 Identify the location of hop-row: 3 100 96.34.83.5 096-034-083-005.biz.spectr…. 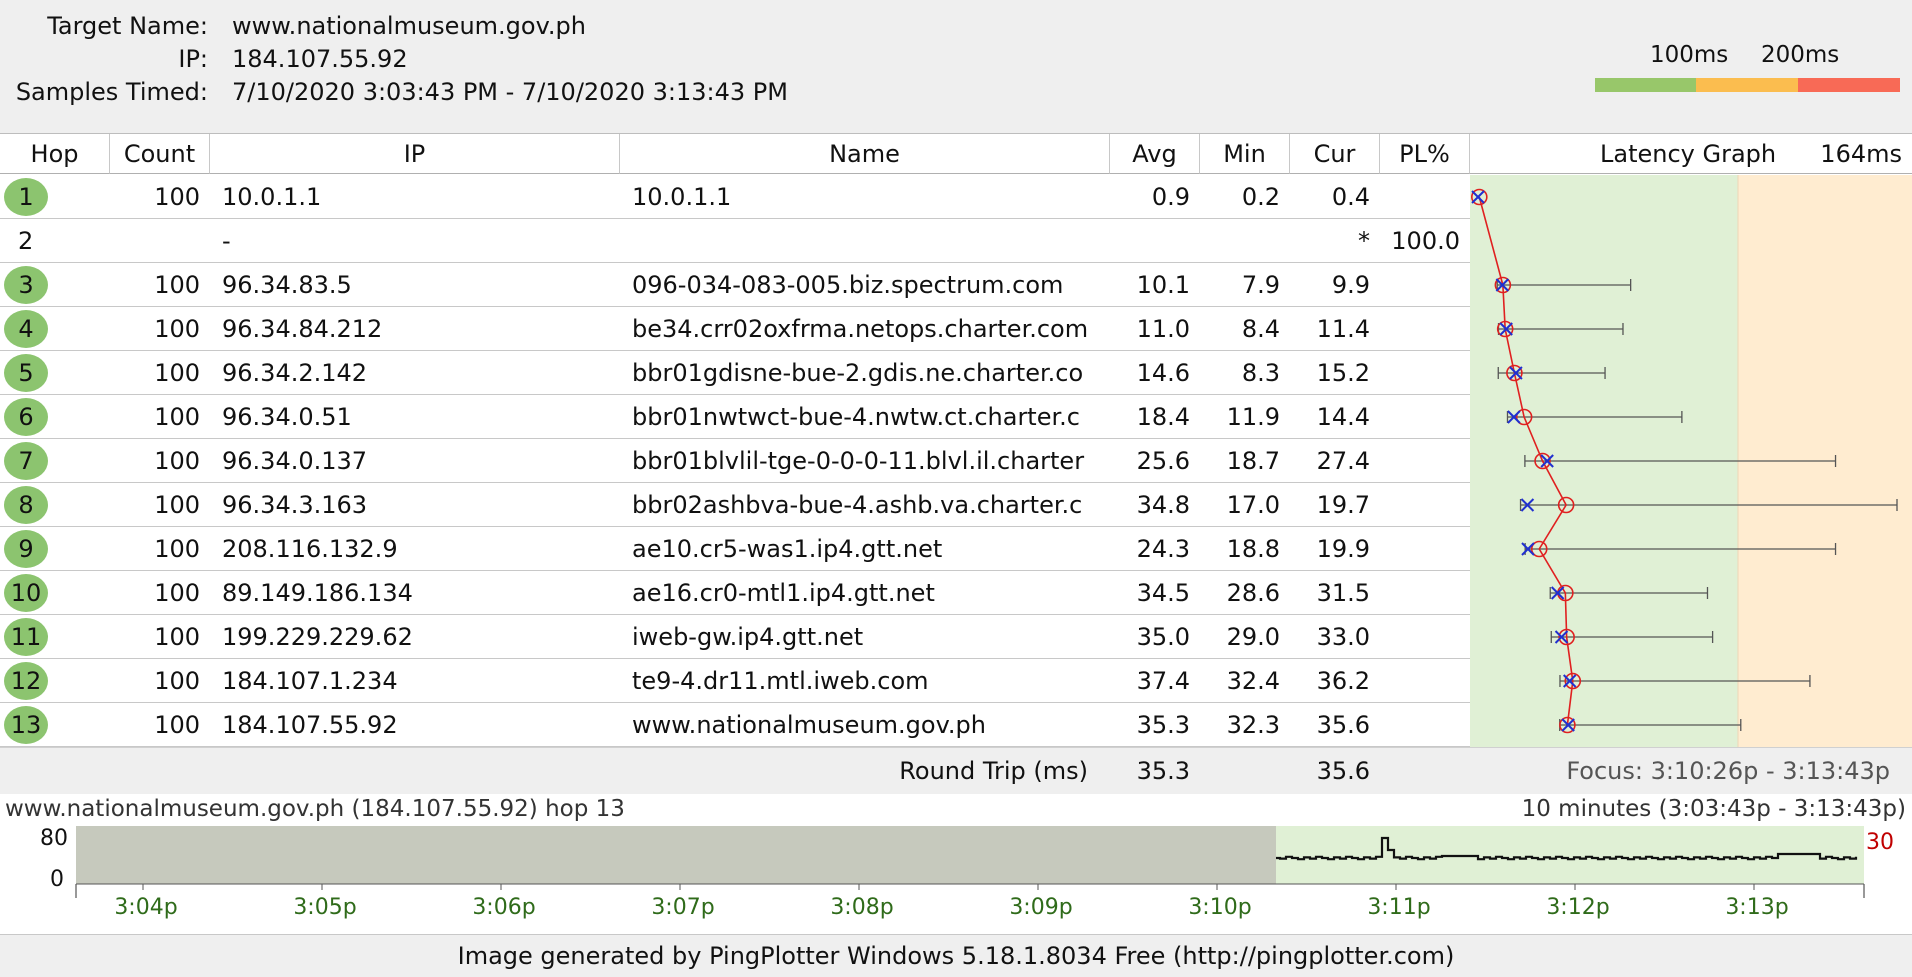
(735, 285).